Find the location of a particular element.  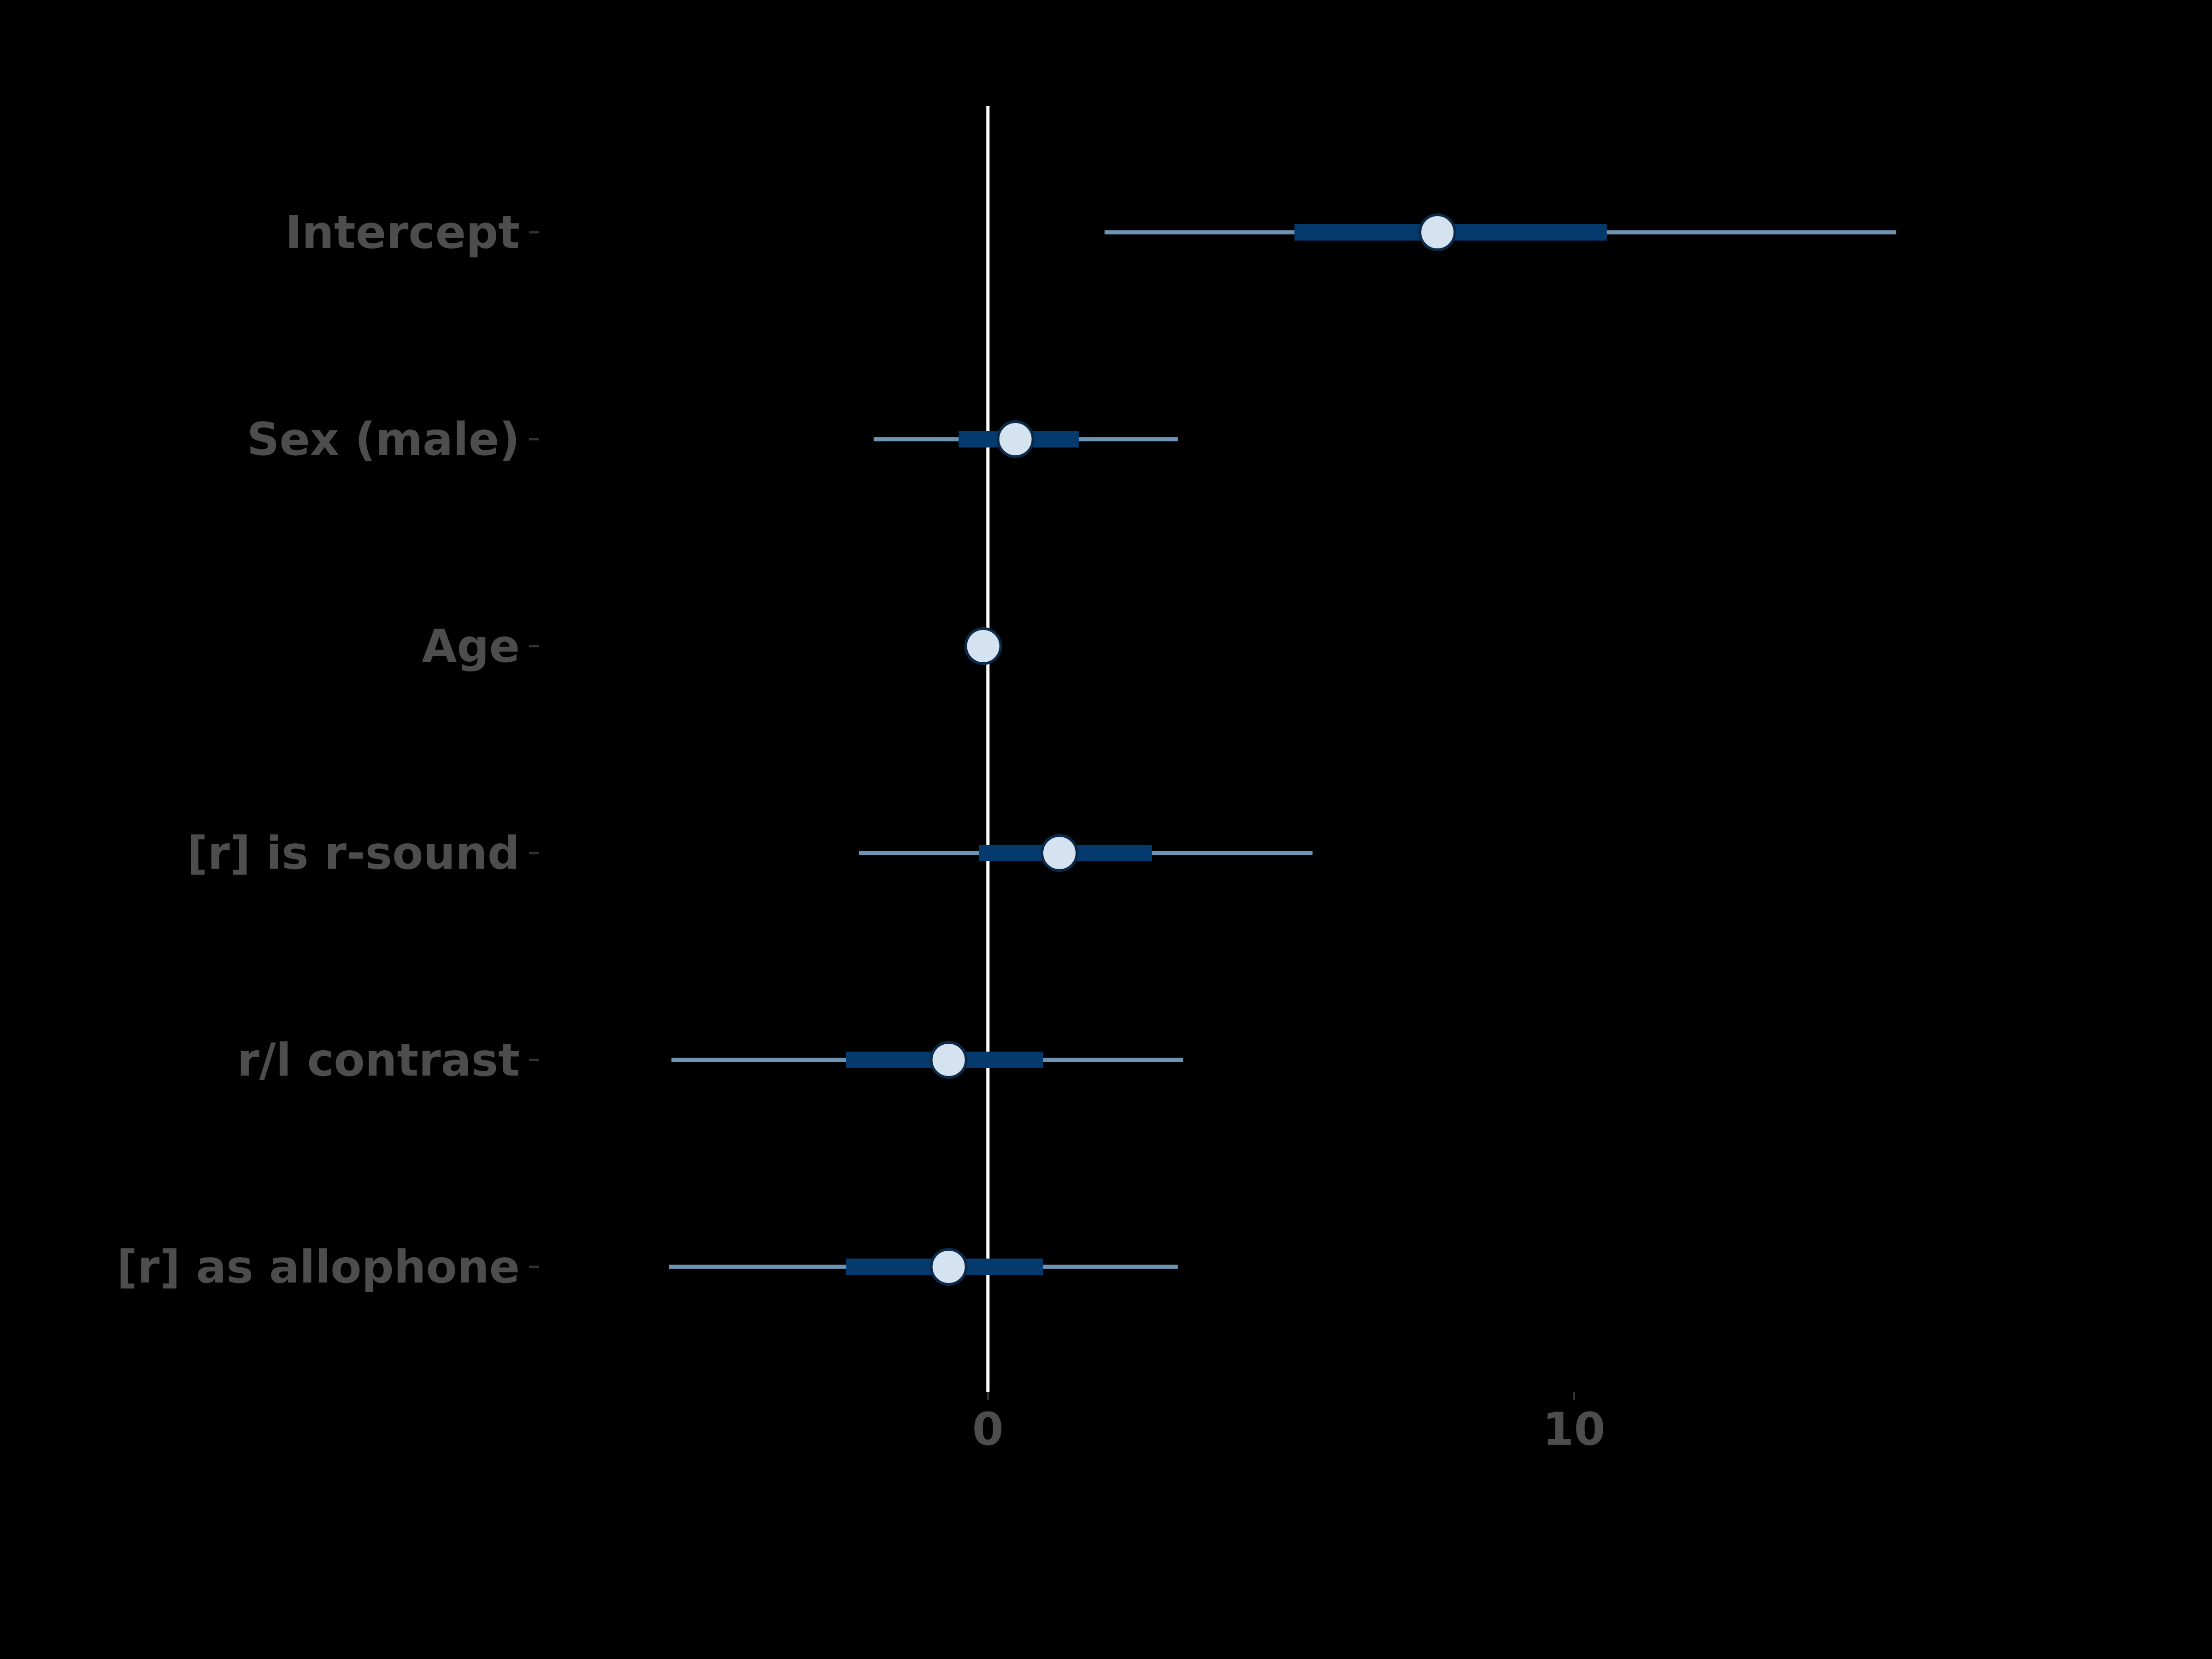

y-tick-label: [r] is r-sound is located at coordinates (353, 853).